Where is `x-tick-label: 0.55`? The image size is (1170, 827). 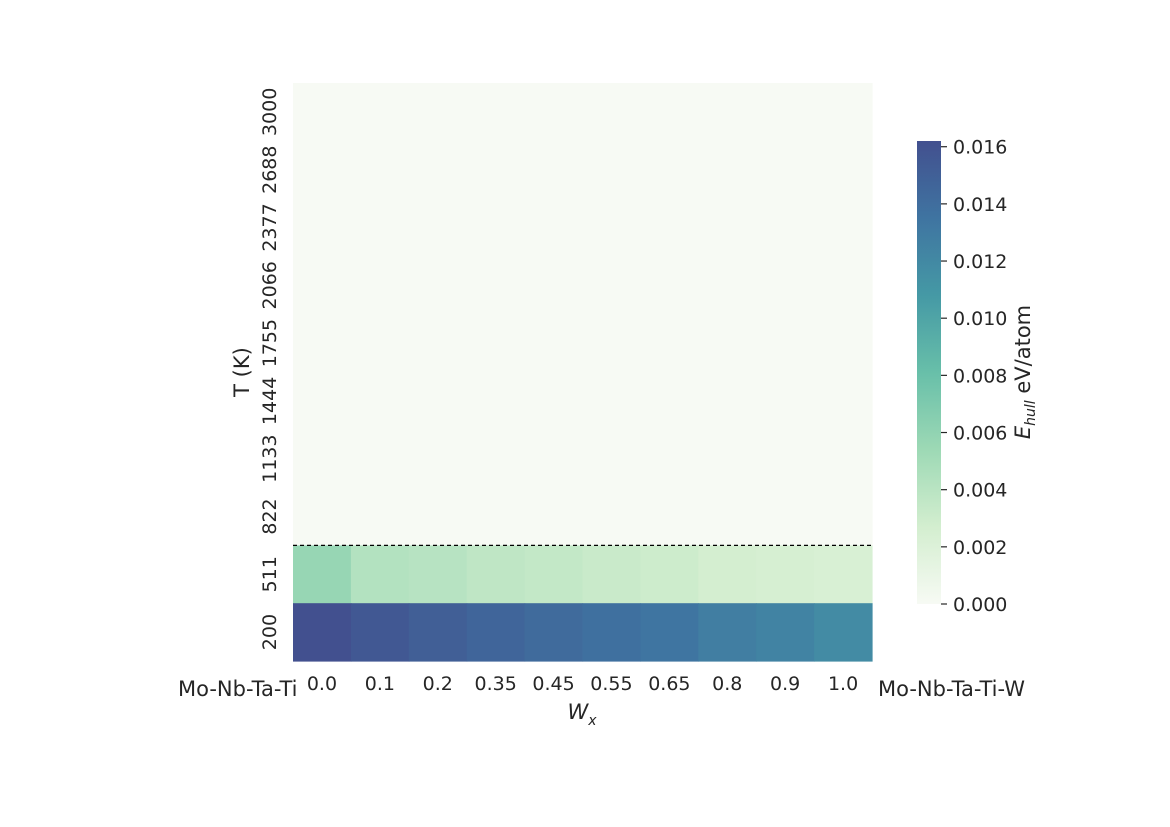 x-tick-label: 0.55 is located at coordinates (611, 684).